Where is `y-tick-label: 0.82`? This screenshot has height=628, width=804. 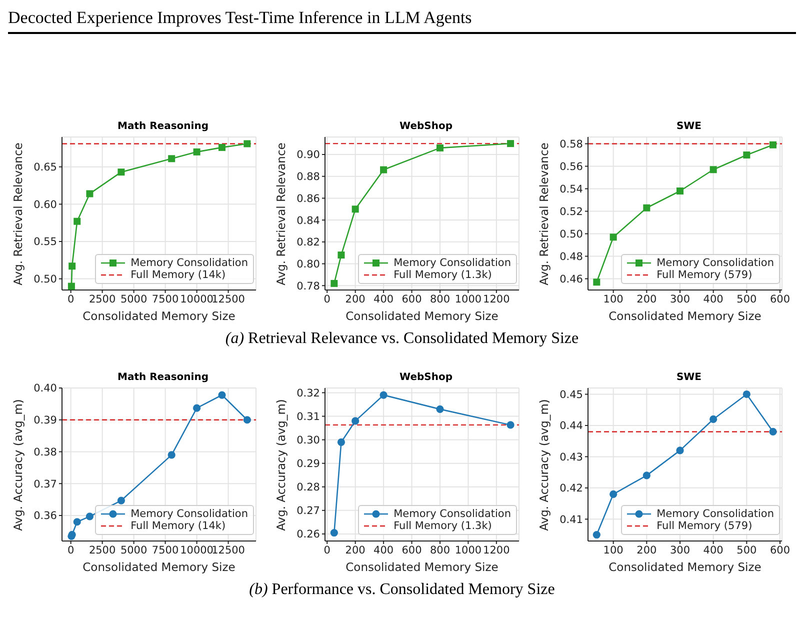 y-tick-label: 0.82 is located at coordinates (308, 242).